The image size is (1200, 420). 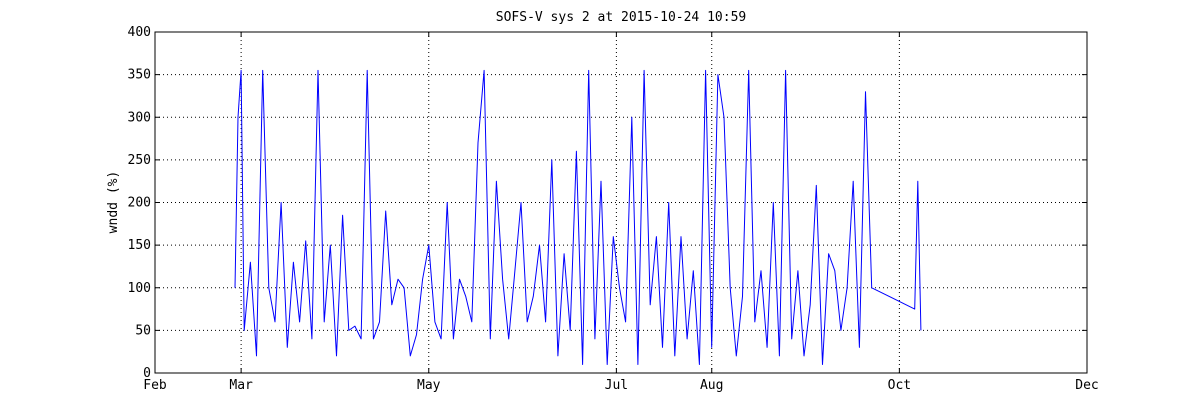 I want to click on x-tick-label: Jul, so click(x=616, y=385).